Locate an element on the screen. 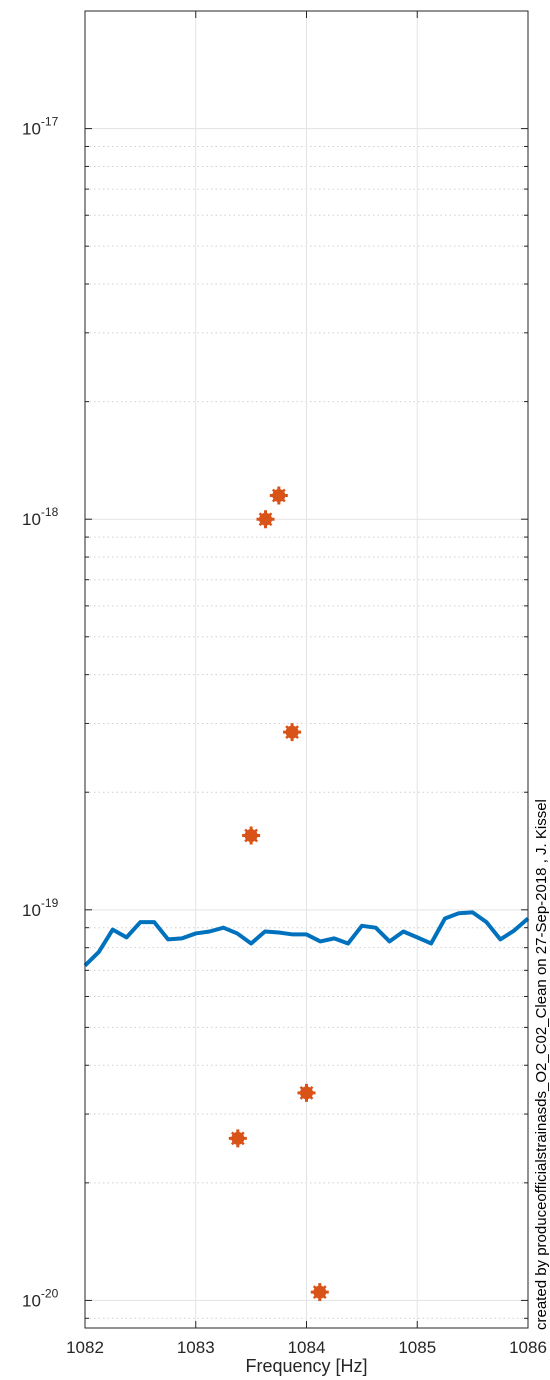 This screenshot has width=550, height=1380. x-tick-label: 1084 is located at coordinates (307, 1347).